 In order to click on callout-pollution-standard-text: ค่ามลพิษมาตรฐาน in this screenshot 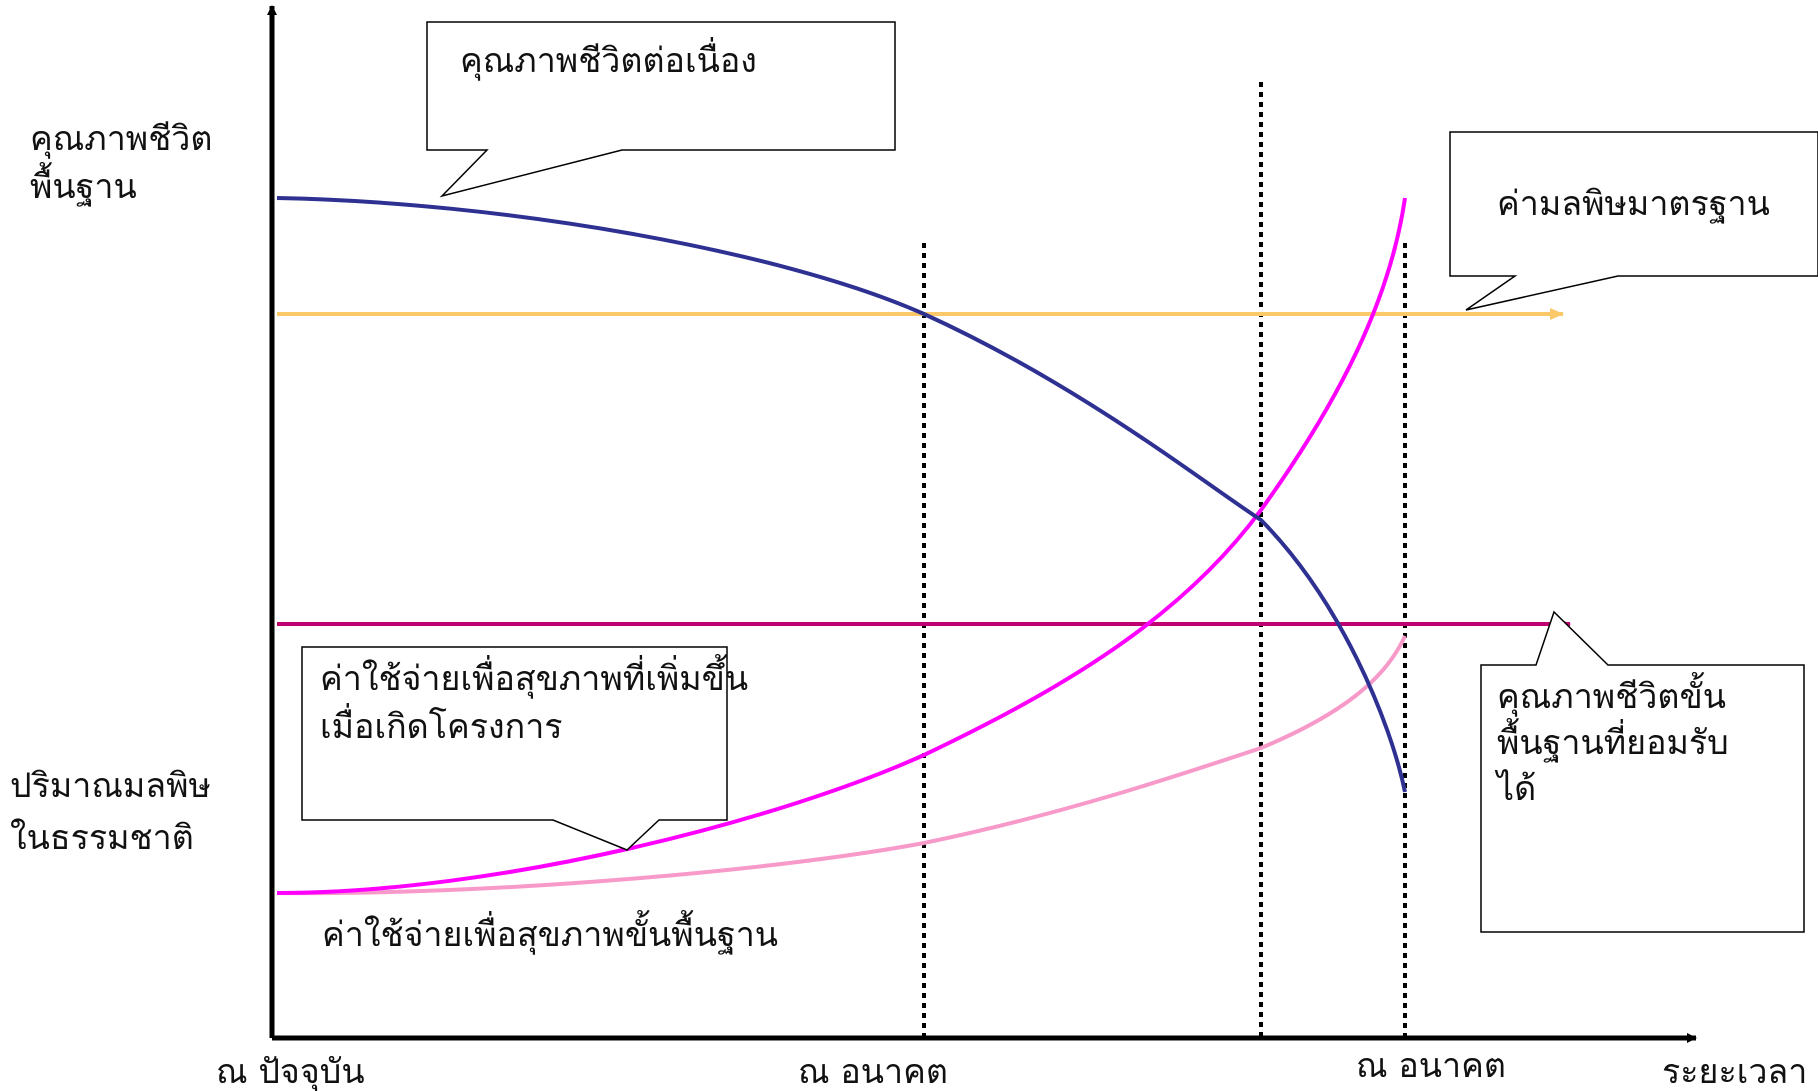, I will do `click(1633, 204)`.